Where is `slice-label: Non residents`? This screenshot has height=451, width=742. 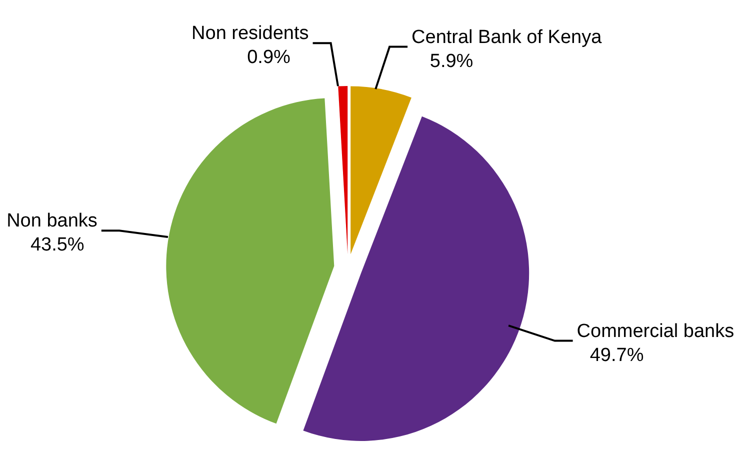
slice-label: Non residents is located at coordinates (250, 33).